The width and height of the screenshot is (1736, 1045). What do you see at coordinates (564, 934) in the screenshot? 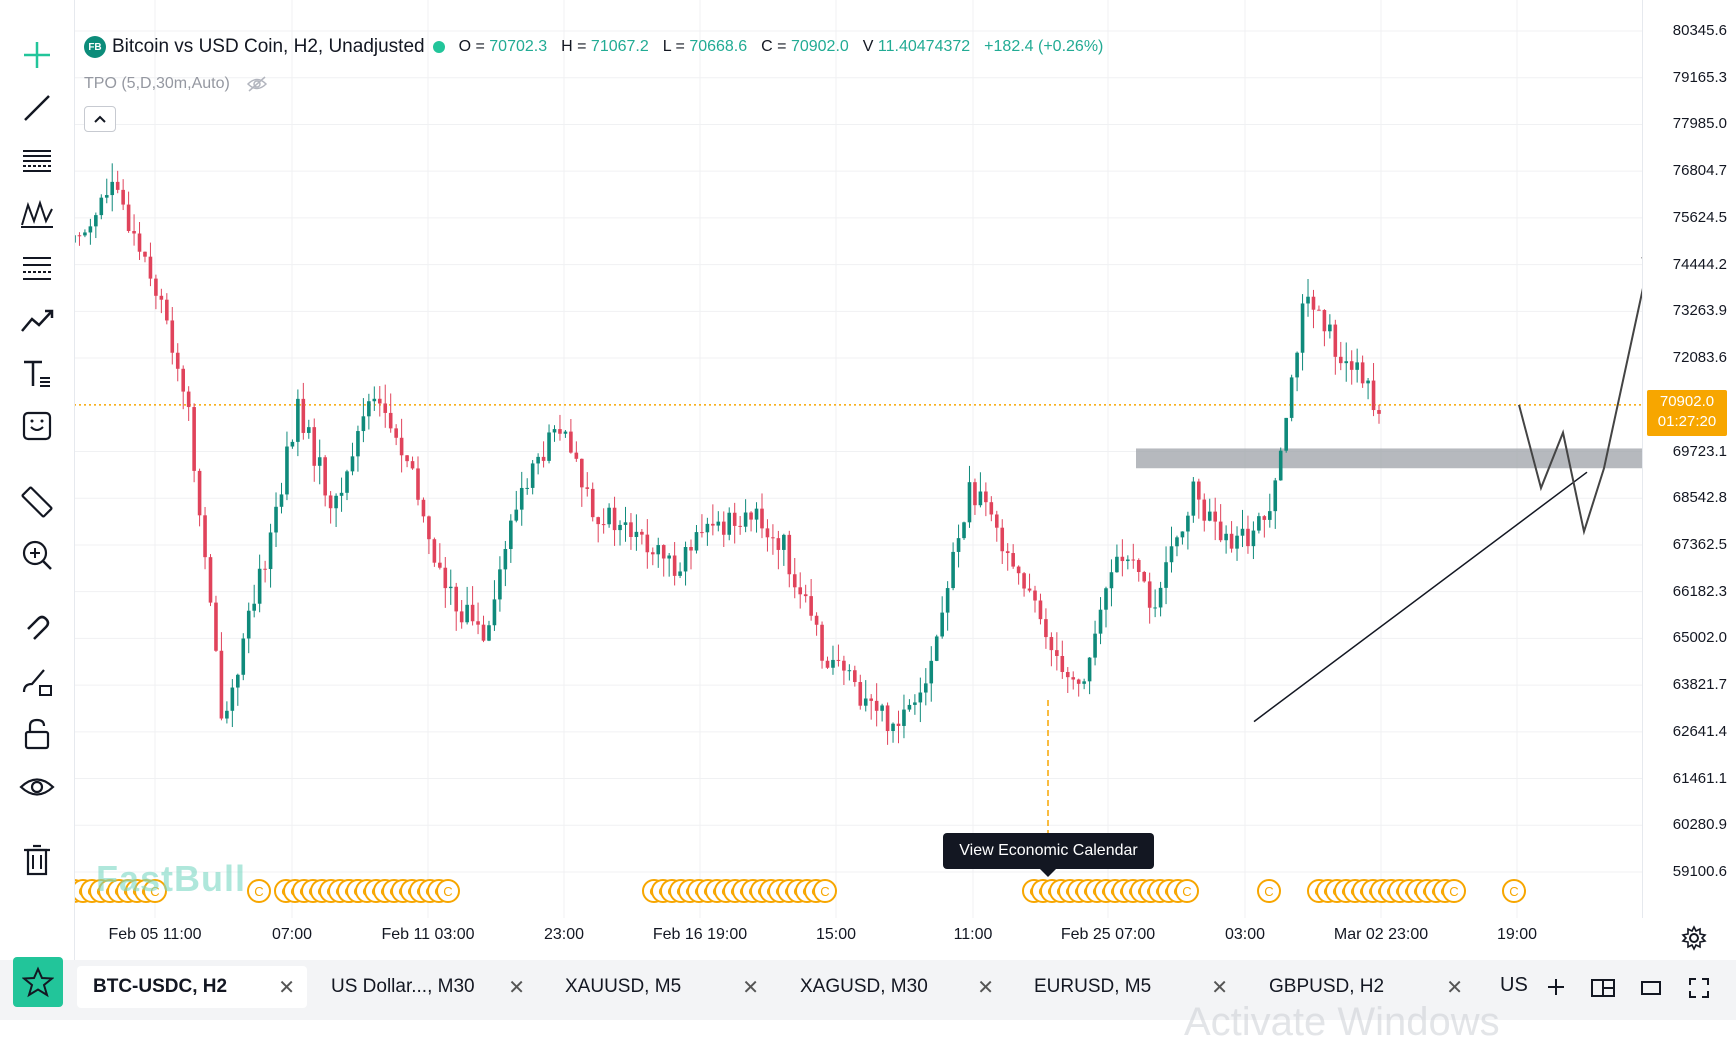
I see `time-label: 23:00` at bounding box center [564, 934].